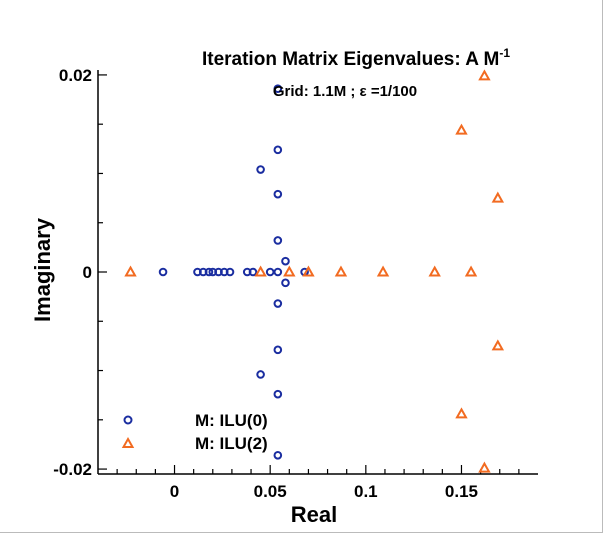 The image size is (605, 535). I want to click on x-tick-label: 0.15, so click(461, 491).